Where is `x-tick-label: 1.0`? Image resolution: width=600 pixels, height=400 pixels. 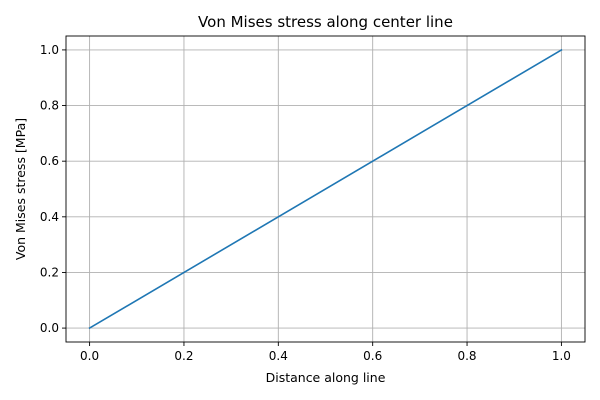
x-tick-label: 1.0 is located at coordinates (561, 356).